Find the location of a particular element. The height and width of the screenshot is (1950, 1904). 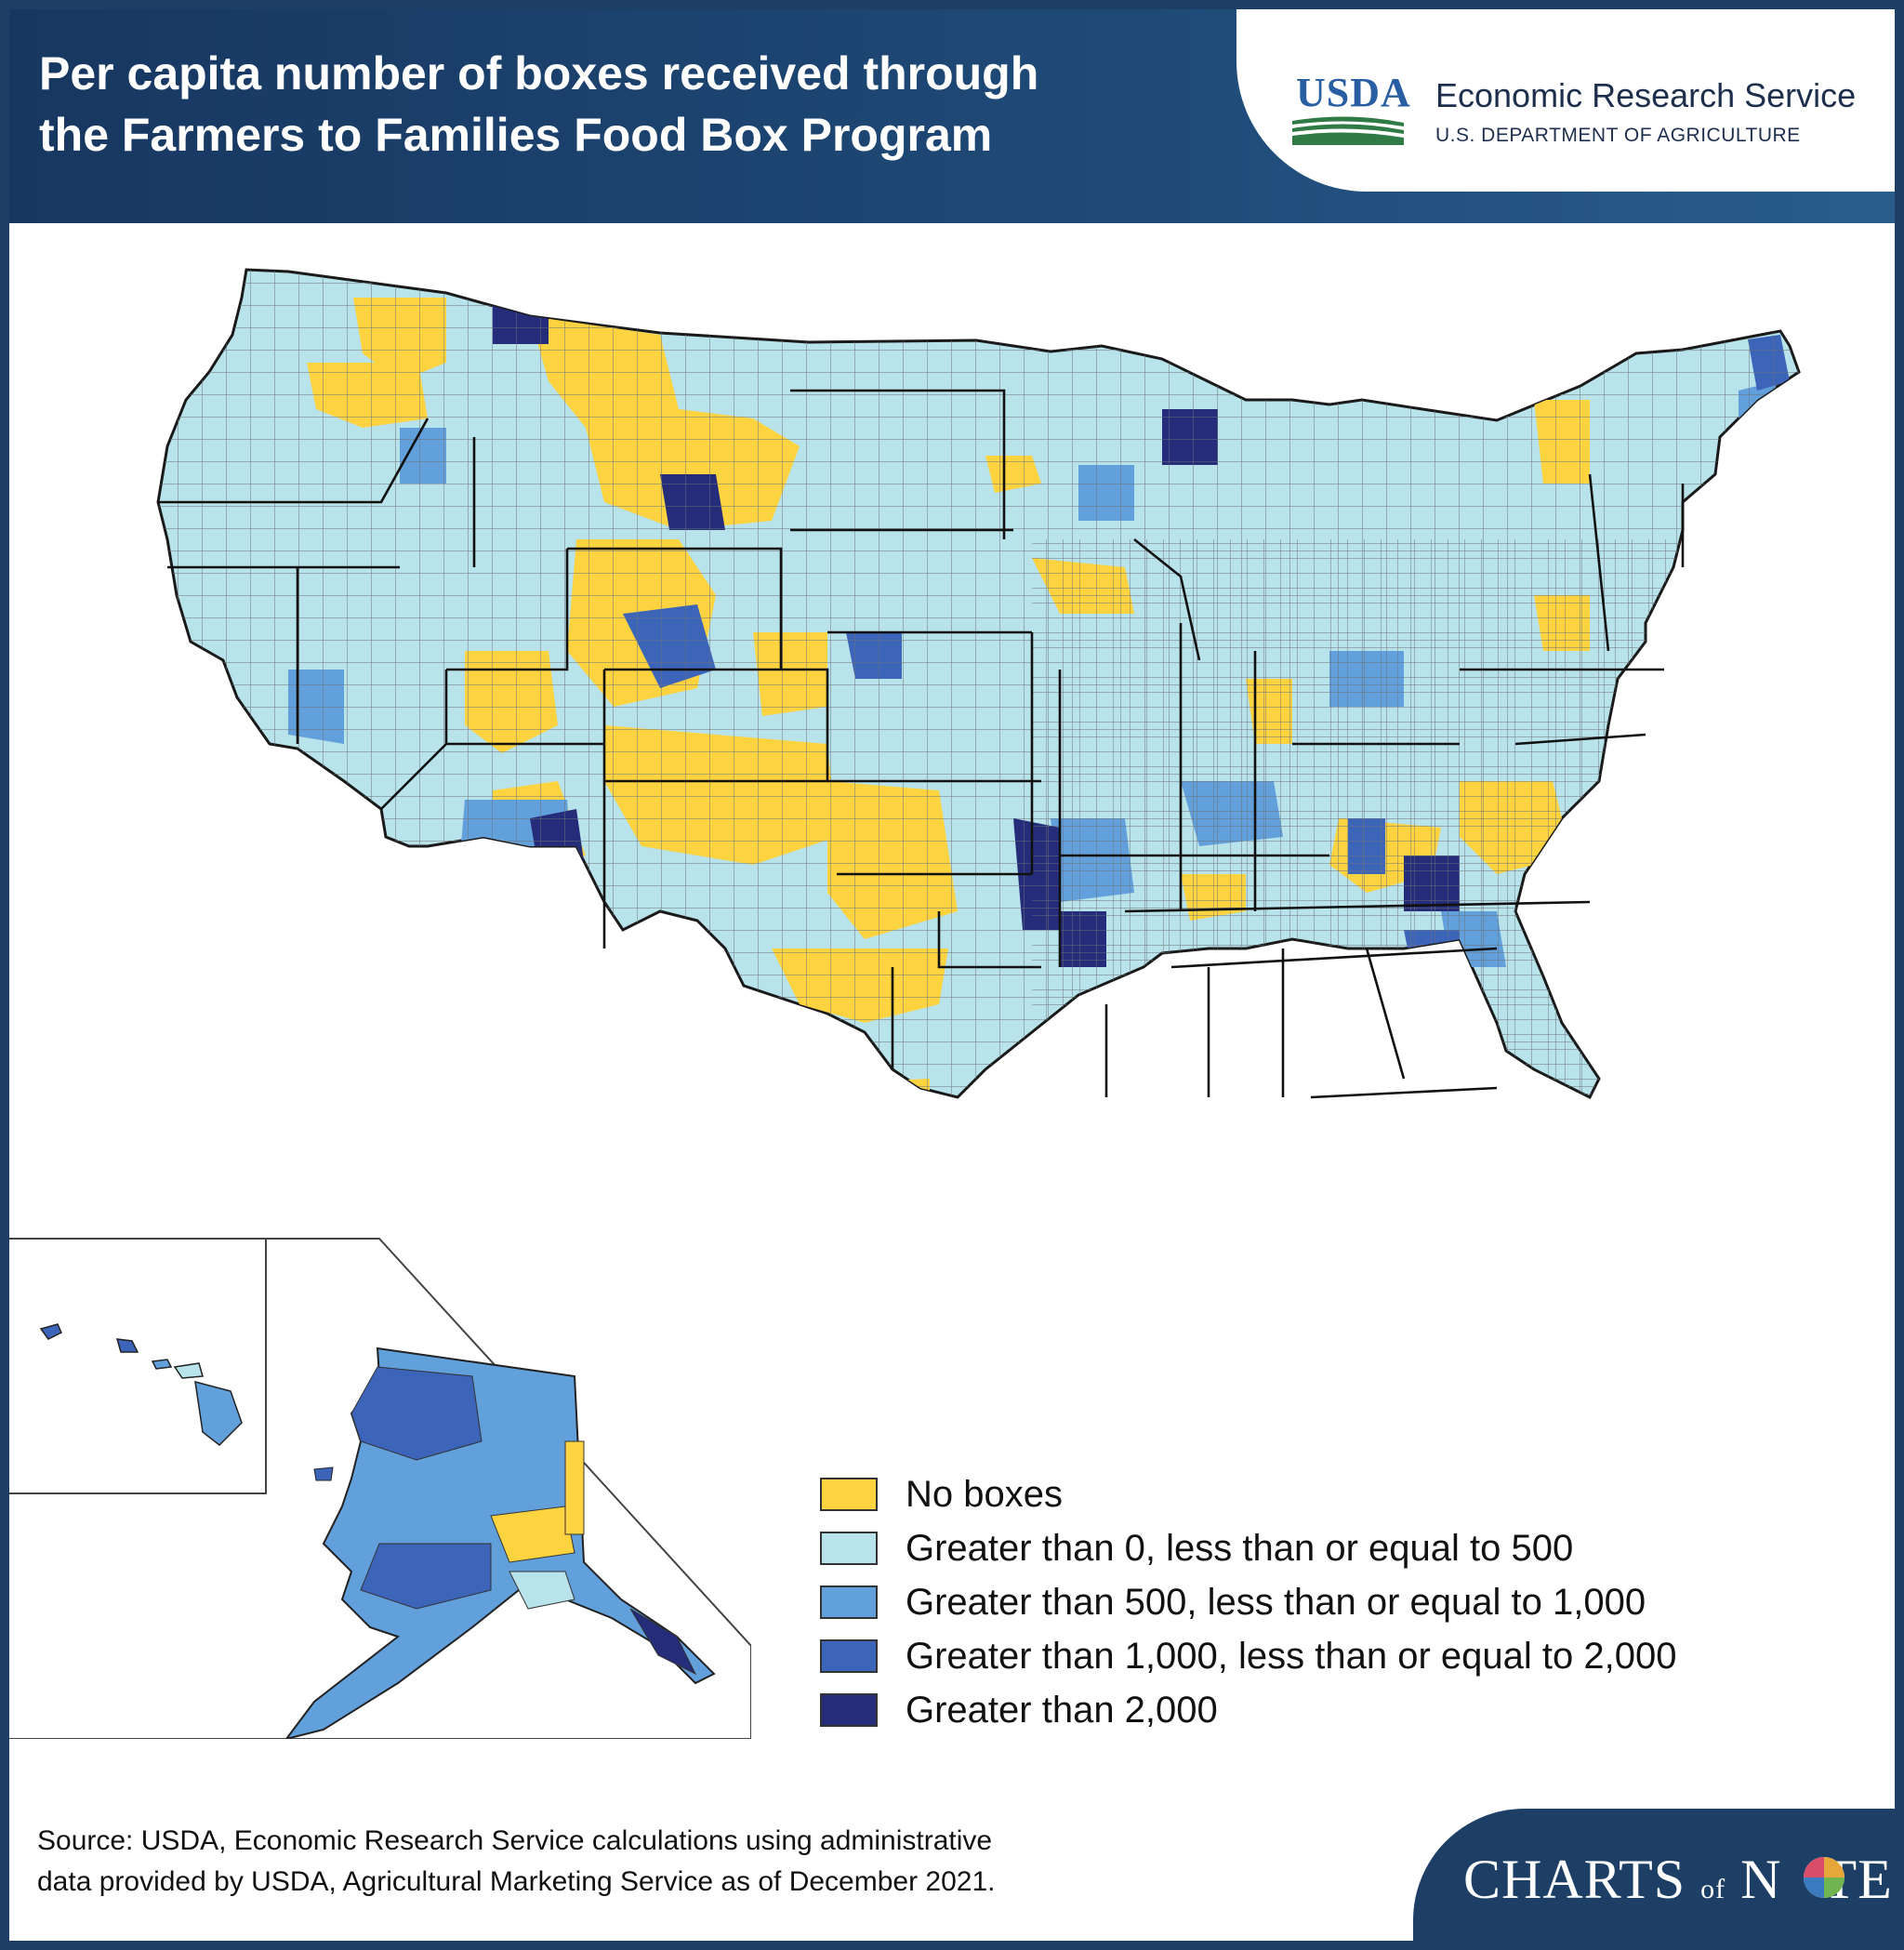

legend-label-no-boxes: No boxes is located at coordinates (984, 1494).